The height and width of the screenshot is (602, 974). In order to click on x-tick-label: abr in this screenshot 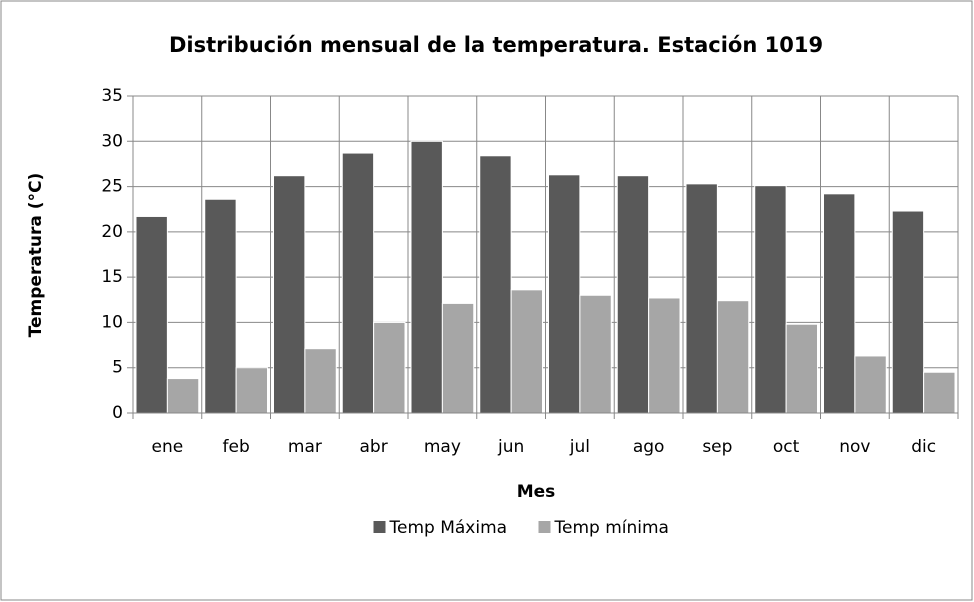, I will do `click(374, 447)`.